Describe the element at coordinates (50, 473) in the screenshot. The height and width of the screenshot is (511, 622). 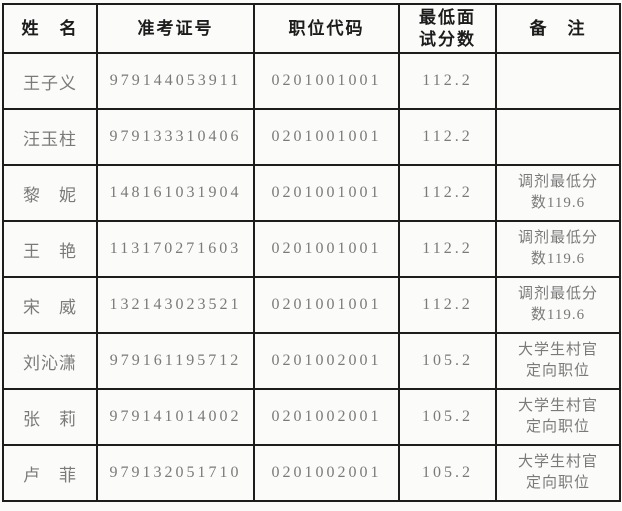
I see `cell-name: 卢 菲` at that location.